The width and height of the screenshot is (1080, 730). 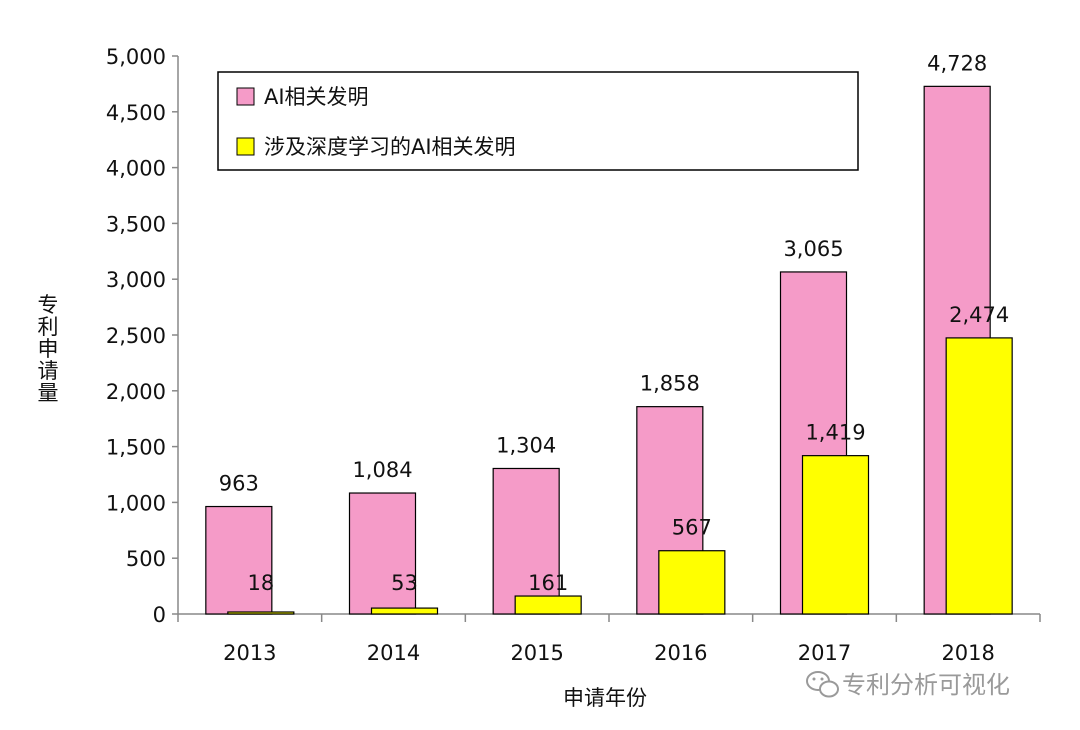 I want to click on x-tick-label: 2013, so click(x=249, y=653).